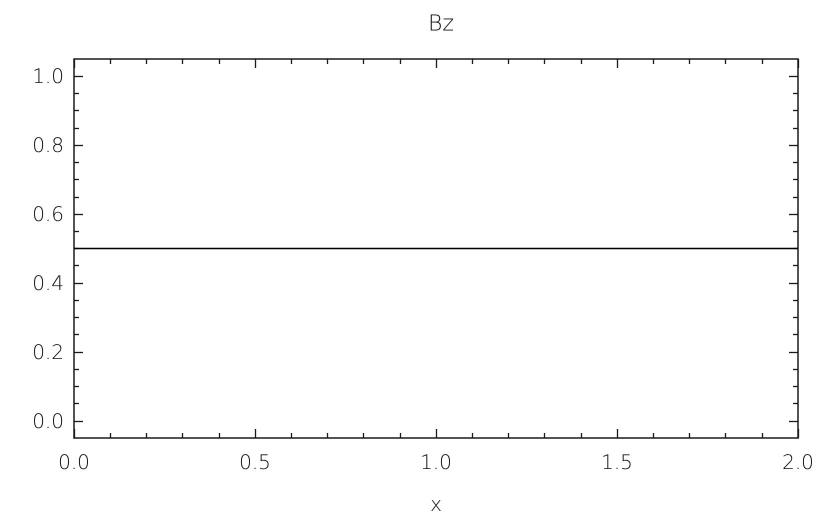 This screenshot has width=823, height=521. What do you see at coordinates (48, 352) in the screenshot?
I see `y-tick-label: 0.2` at bounding box center [48, 352].